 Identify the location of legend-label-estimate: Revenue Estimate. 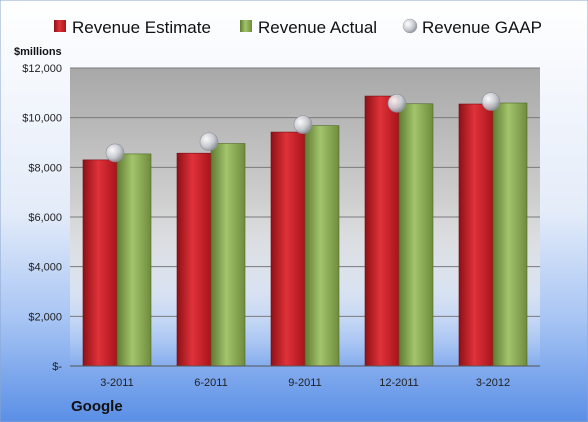
(141, 27).